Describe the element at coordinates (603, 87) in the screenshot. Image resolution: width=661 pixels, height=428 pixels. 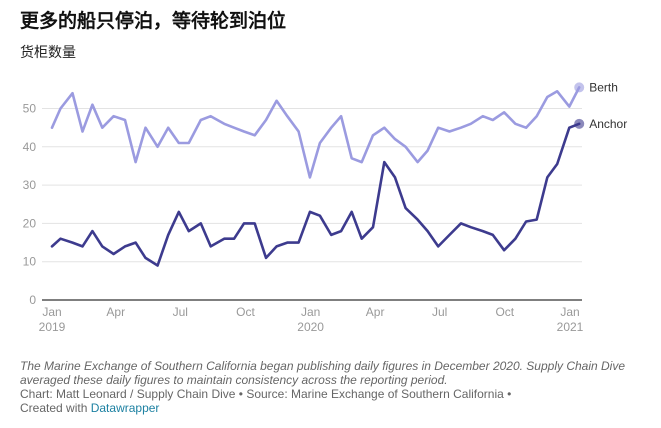
I see `series-label-berth: Berth` at that location.